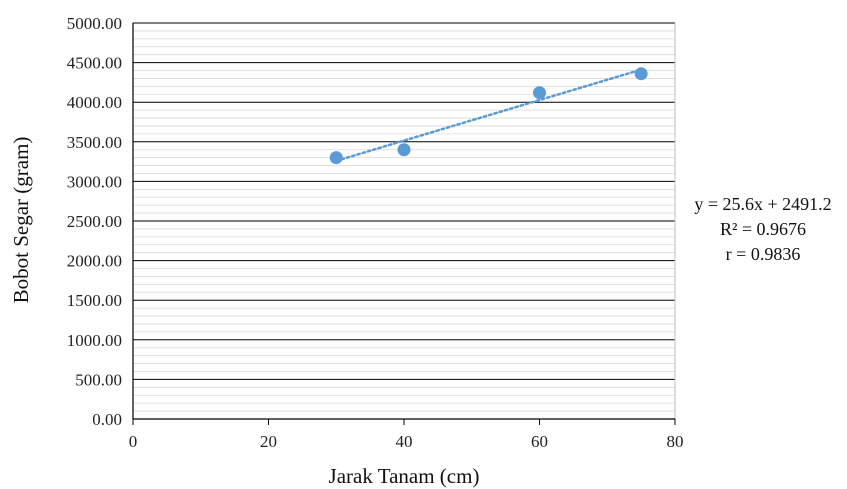 The width and height of the screenshot is (847, 489). I want to click on r-squared-label: R² = 0.9676, so click(763, 229).